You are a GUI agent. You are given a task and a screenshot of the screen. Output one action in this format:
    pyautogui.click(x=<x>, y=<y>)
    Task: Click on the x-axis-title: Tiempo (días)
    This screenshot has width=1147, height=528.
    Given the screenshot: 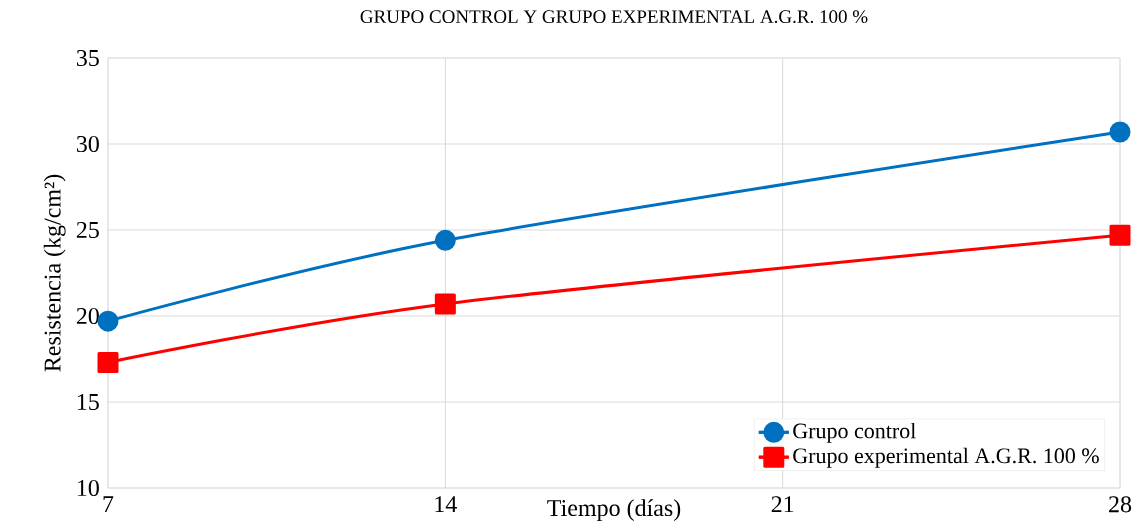 What is the action you would take?
    pyautogui.click(x=614, y=510)
    